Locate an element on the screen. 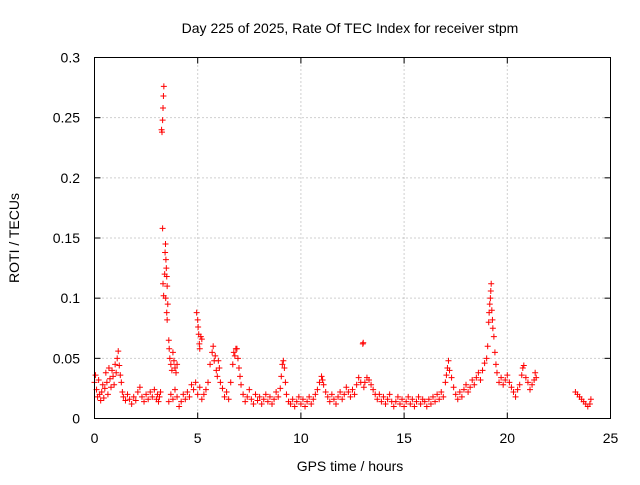 The width and height of the screenshot is (640, 485). y-tick-label: 0.15 is located at coordinates (66, 238).